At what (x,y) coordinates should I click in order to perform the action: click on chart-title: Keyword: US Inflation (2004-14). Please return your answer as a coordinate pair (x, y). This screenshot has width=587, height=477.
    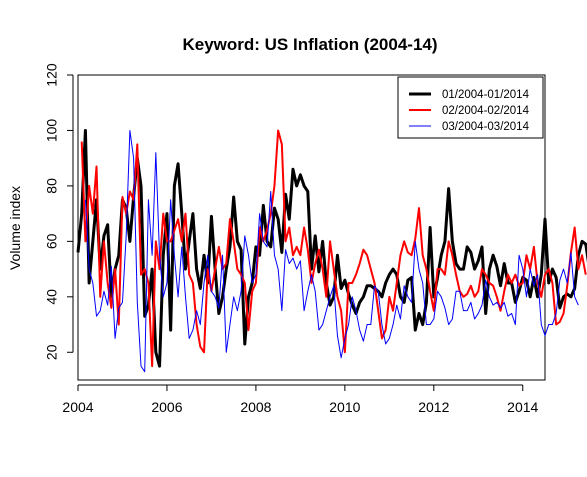
    Looking at the image, I should click on (309, 44).